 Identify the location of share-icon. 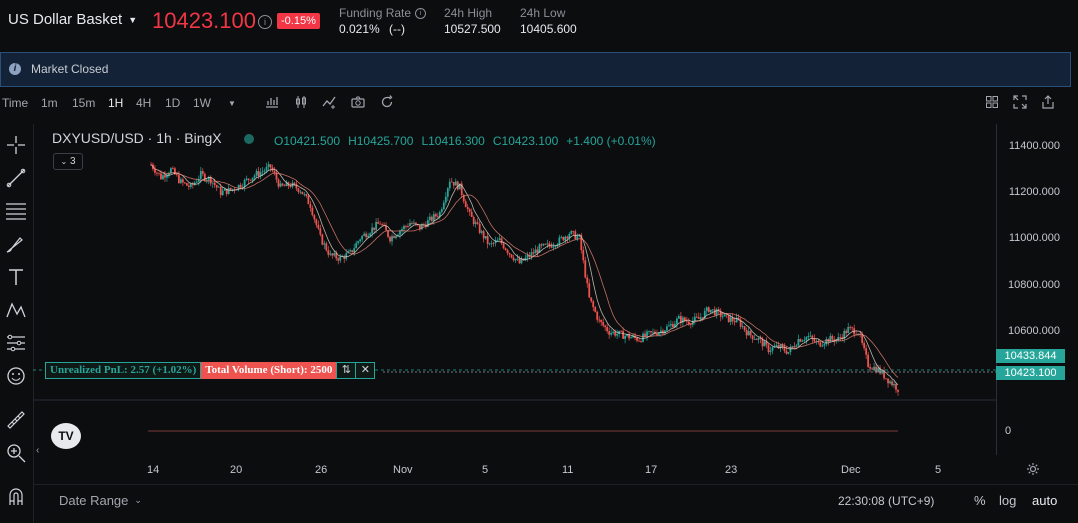
(1048, 102).